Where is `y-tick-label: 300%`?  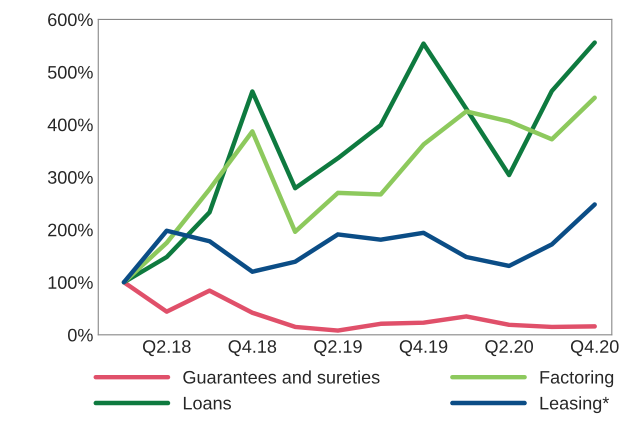 y-tick-label: 300% is located at coordinates (70, 177).